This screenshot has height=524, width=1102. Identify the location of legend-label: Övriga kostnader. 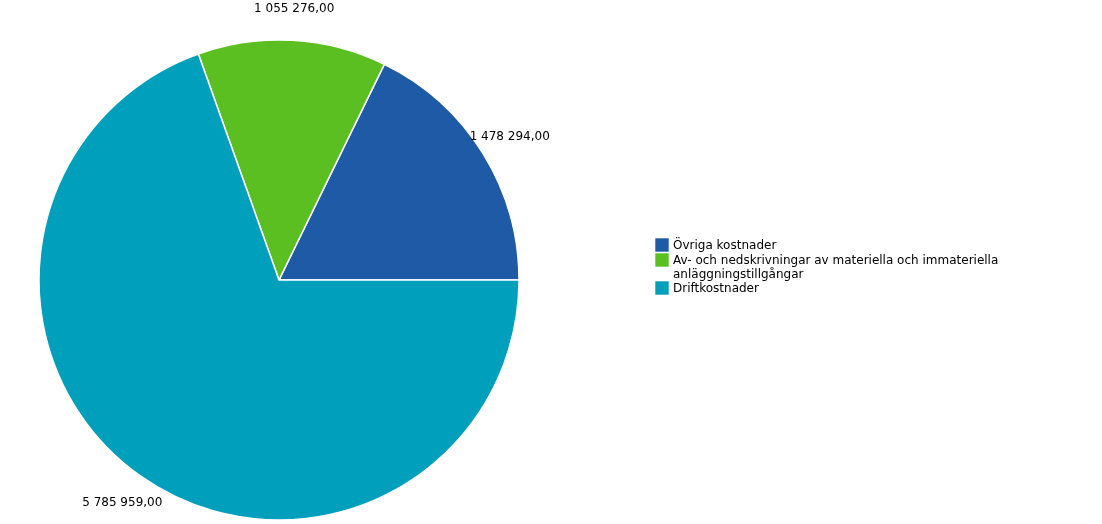
(725, 244).